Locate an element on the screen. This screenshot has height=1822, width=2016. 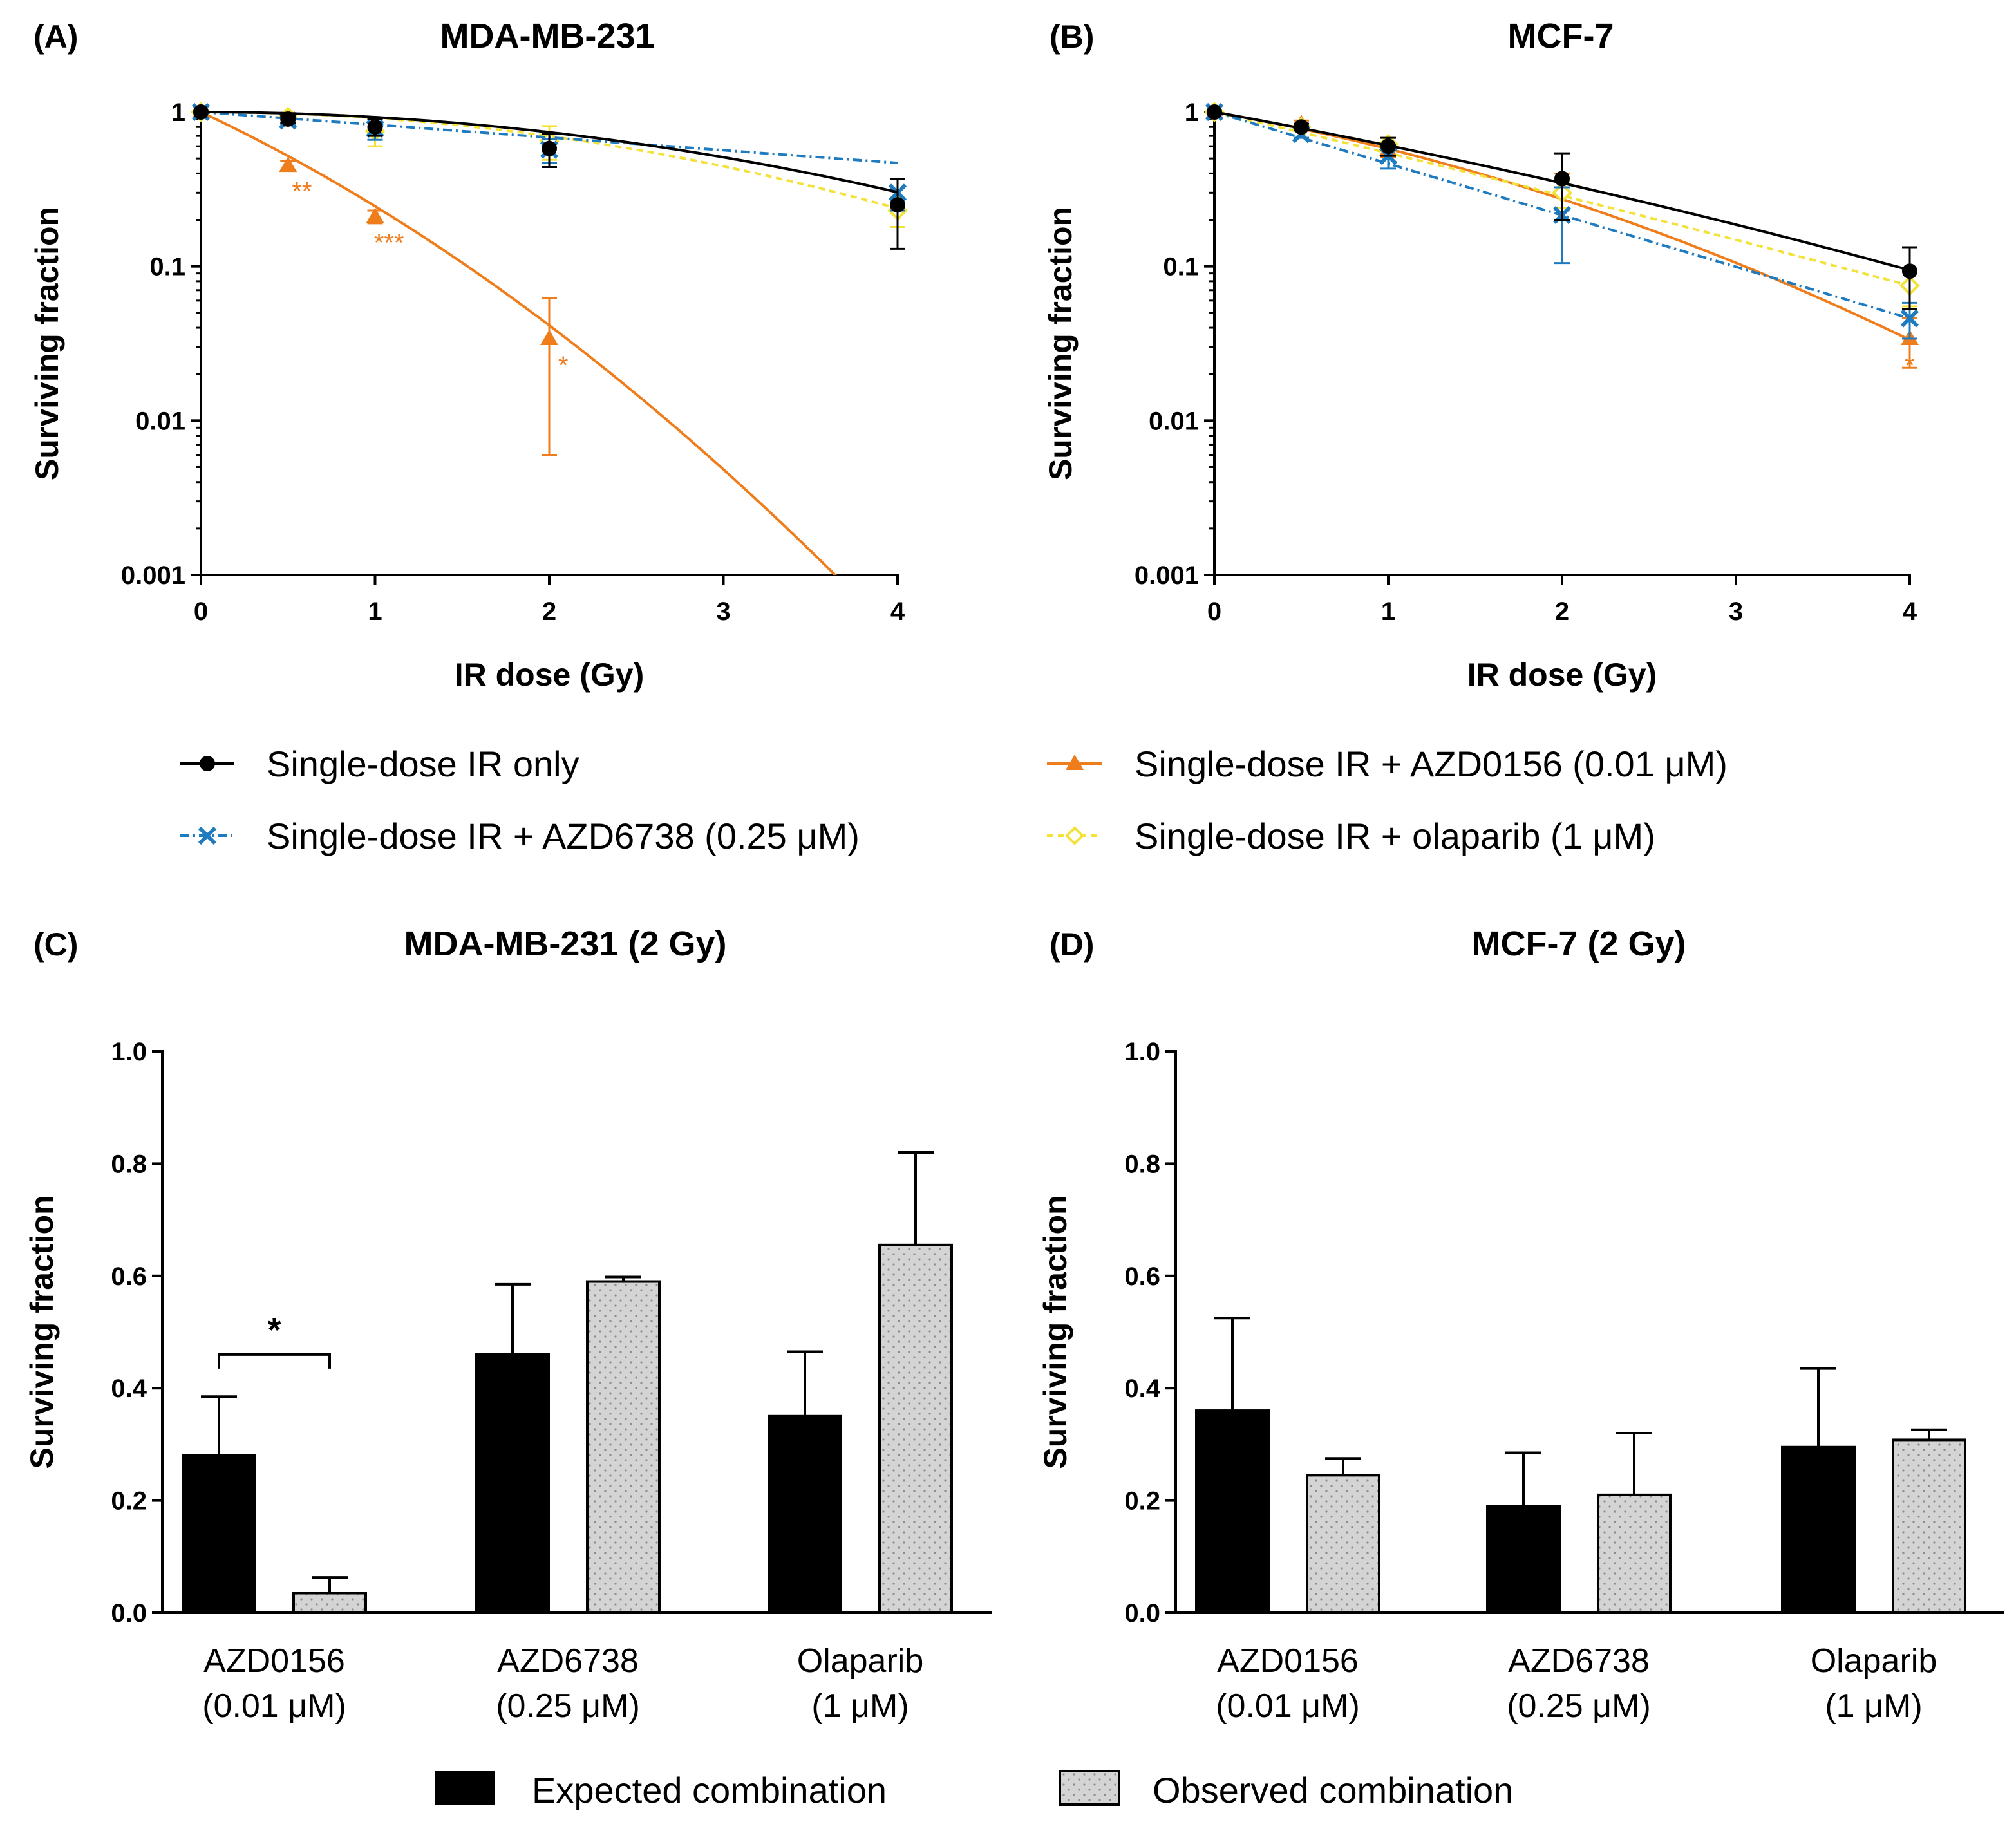
panel-b-label: (B) is located at coordinates (1072, 37).